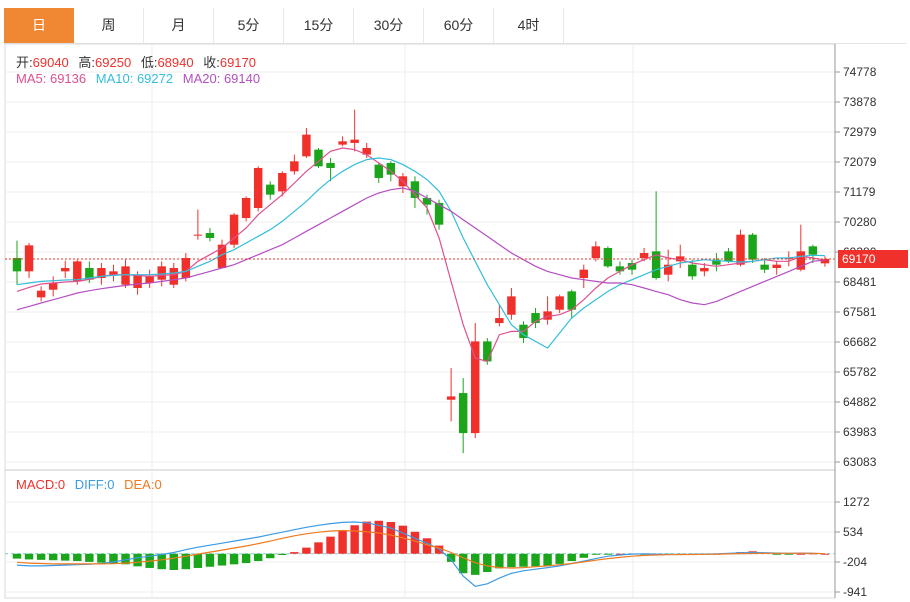 This screenshot has height=602, width=910. What do you see at coordinates (149, 62) in the screenshot?
I see `low-label: 低:` at bounding box center [149, 62].